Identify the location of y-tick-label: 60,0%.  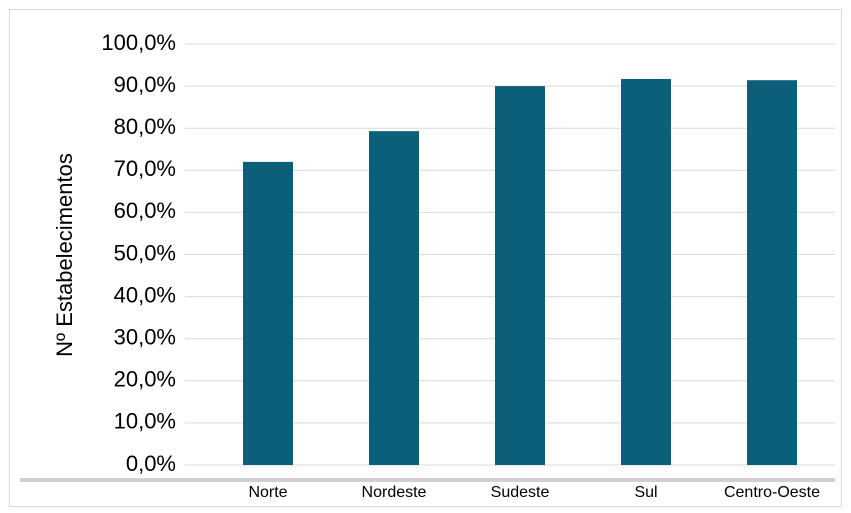
(145, 210).